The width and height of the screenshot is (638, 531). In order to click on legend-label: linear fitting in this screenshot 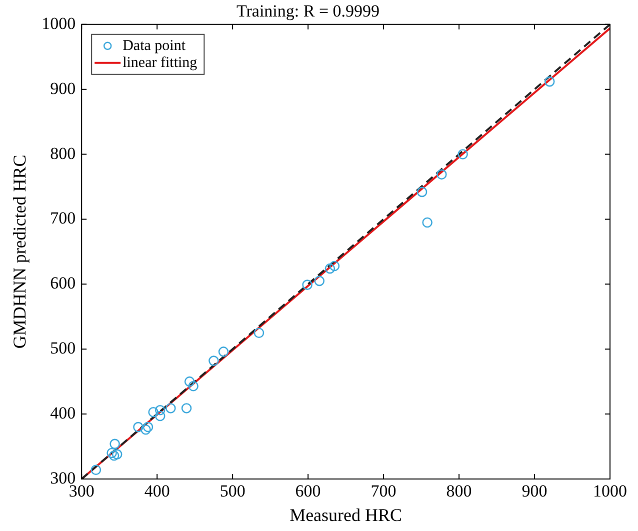, I will do `click(160, 62)`.